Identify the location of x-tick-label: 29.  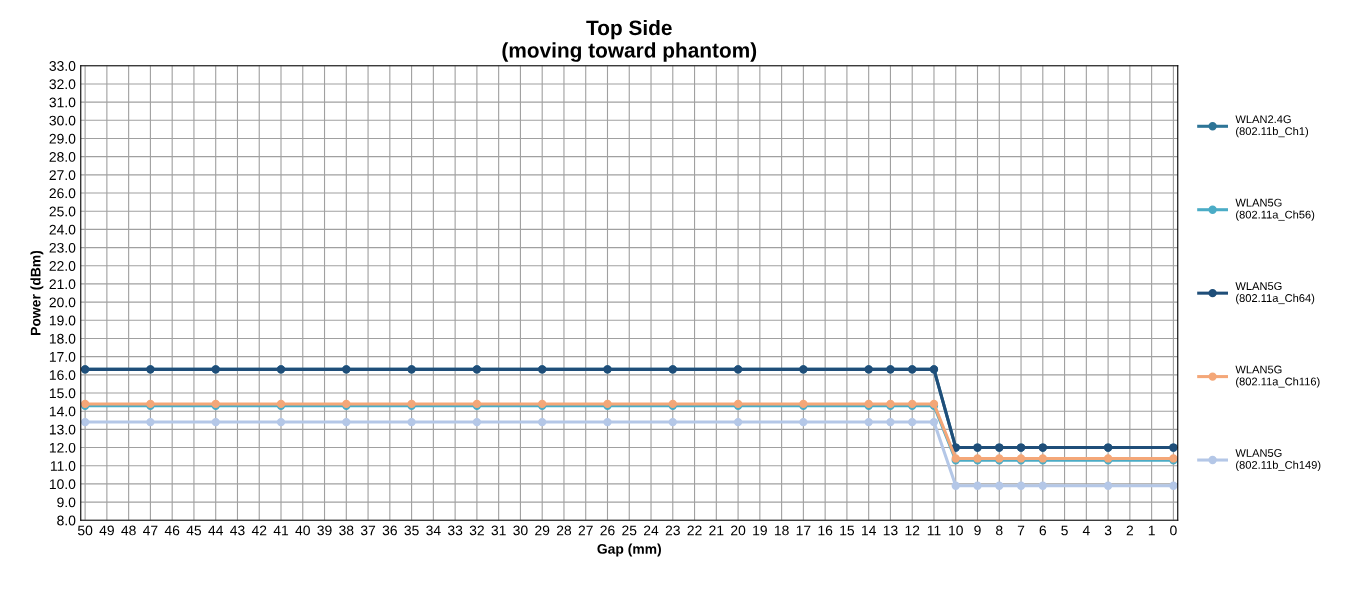
(542, 530).